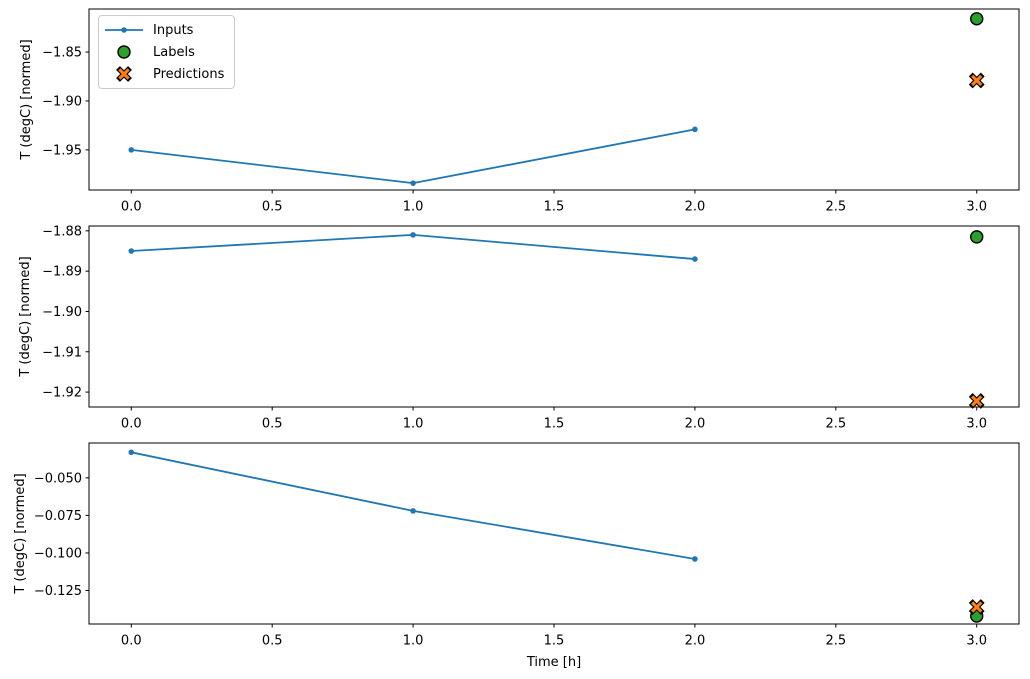 This screenshot has width=1030, height=679. What do you see at coordinates (62, 150) in the screenshot?
I see `y-tick-label: −1.95` at bounding box center [62, 150].